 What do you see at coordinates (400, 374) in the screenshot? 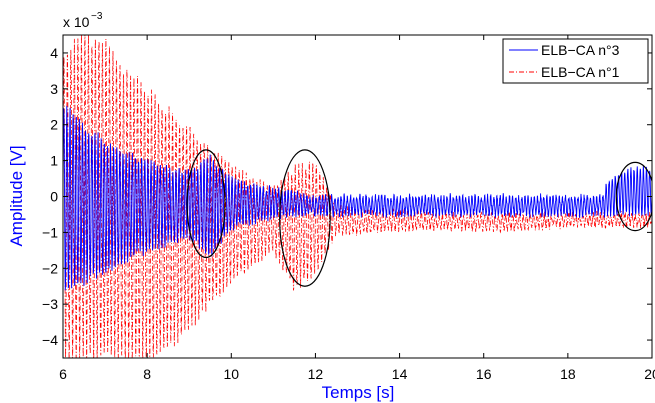
I see `x-tick-label: 14` at bounding box center [400, 374].